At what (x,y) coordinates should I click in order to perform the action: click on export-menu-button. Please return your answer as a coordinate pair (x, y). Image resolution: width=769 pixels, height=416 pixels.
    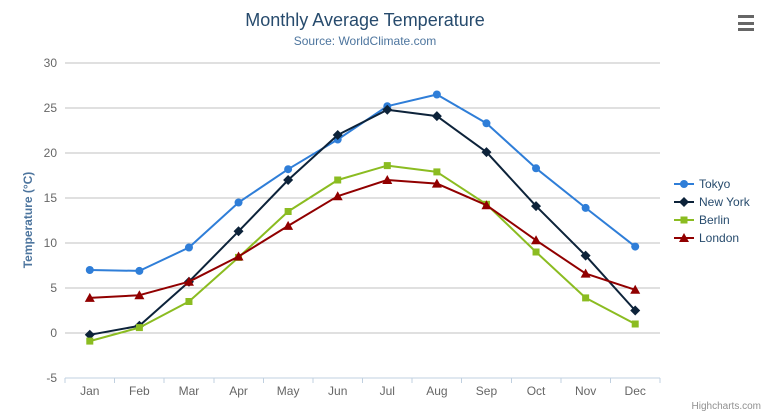
    Looking at the image, I should click on (746, 23).